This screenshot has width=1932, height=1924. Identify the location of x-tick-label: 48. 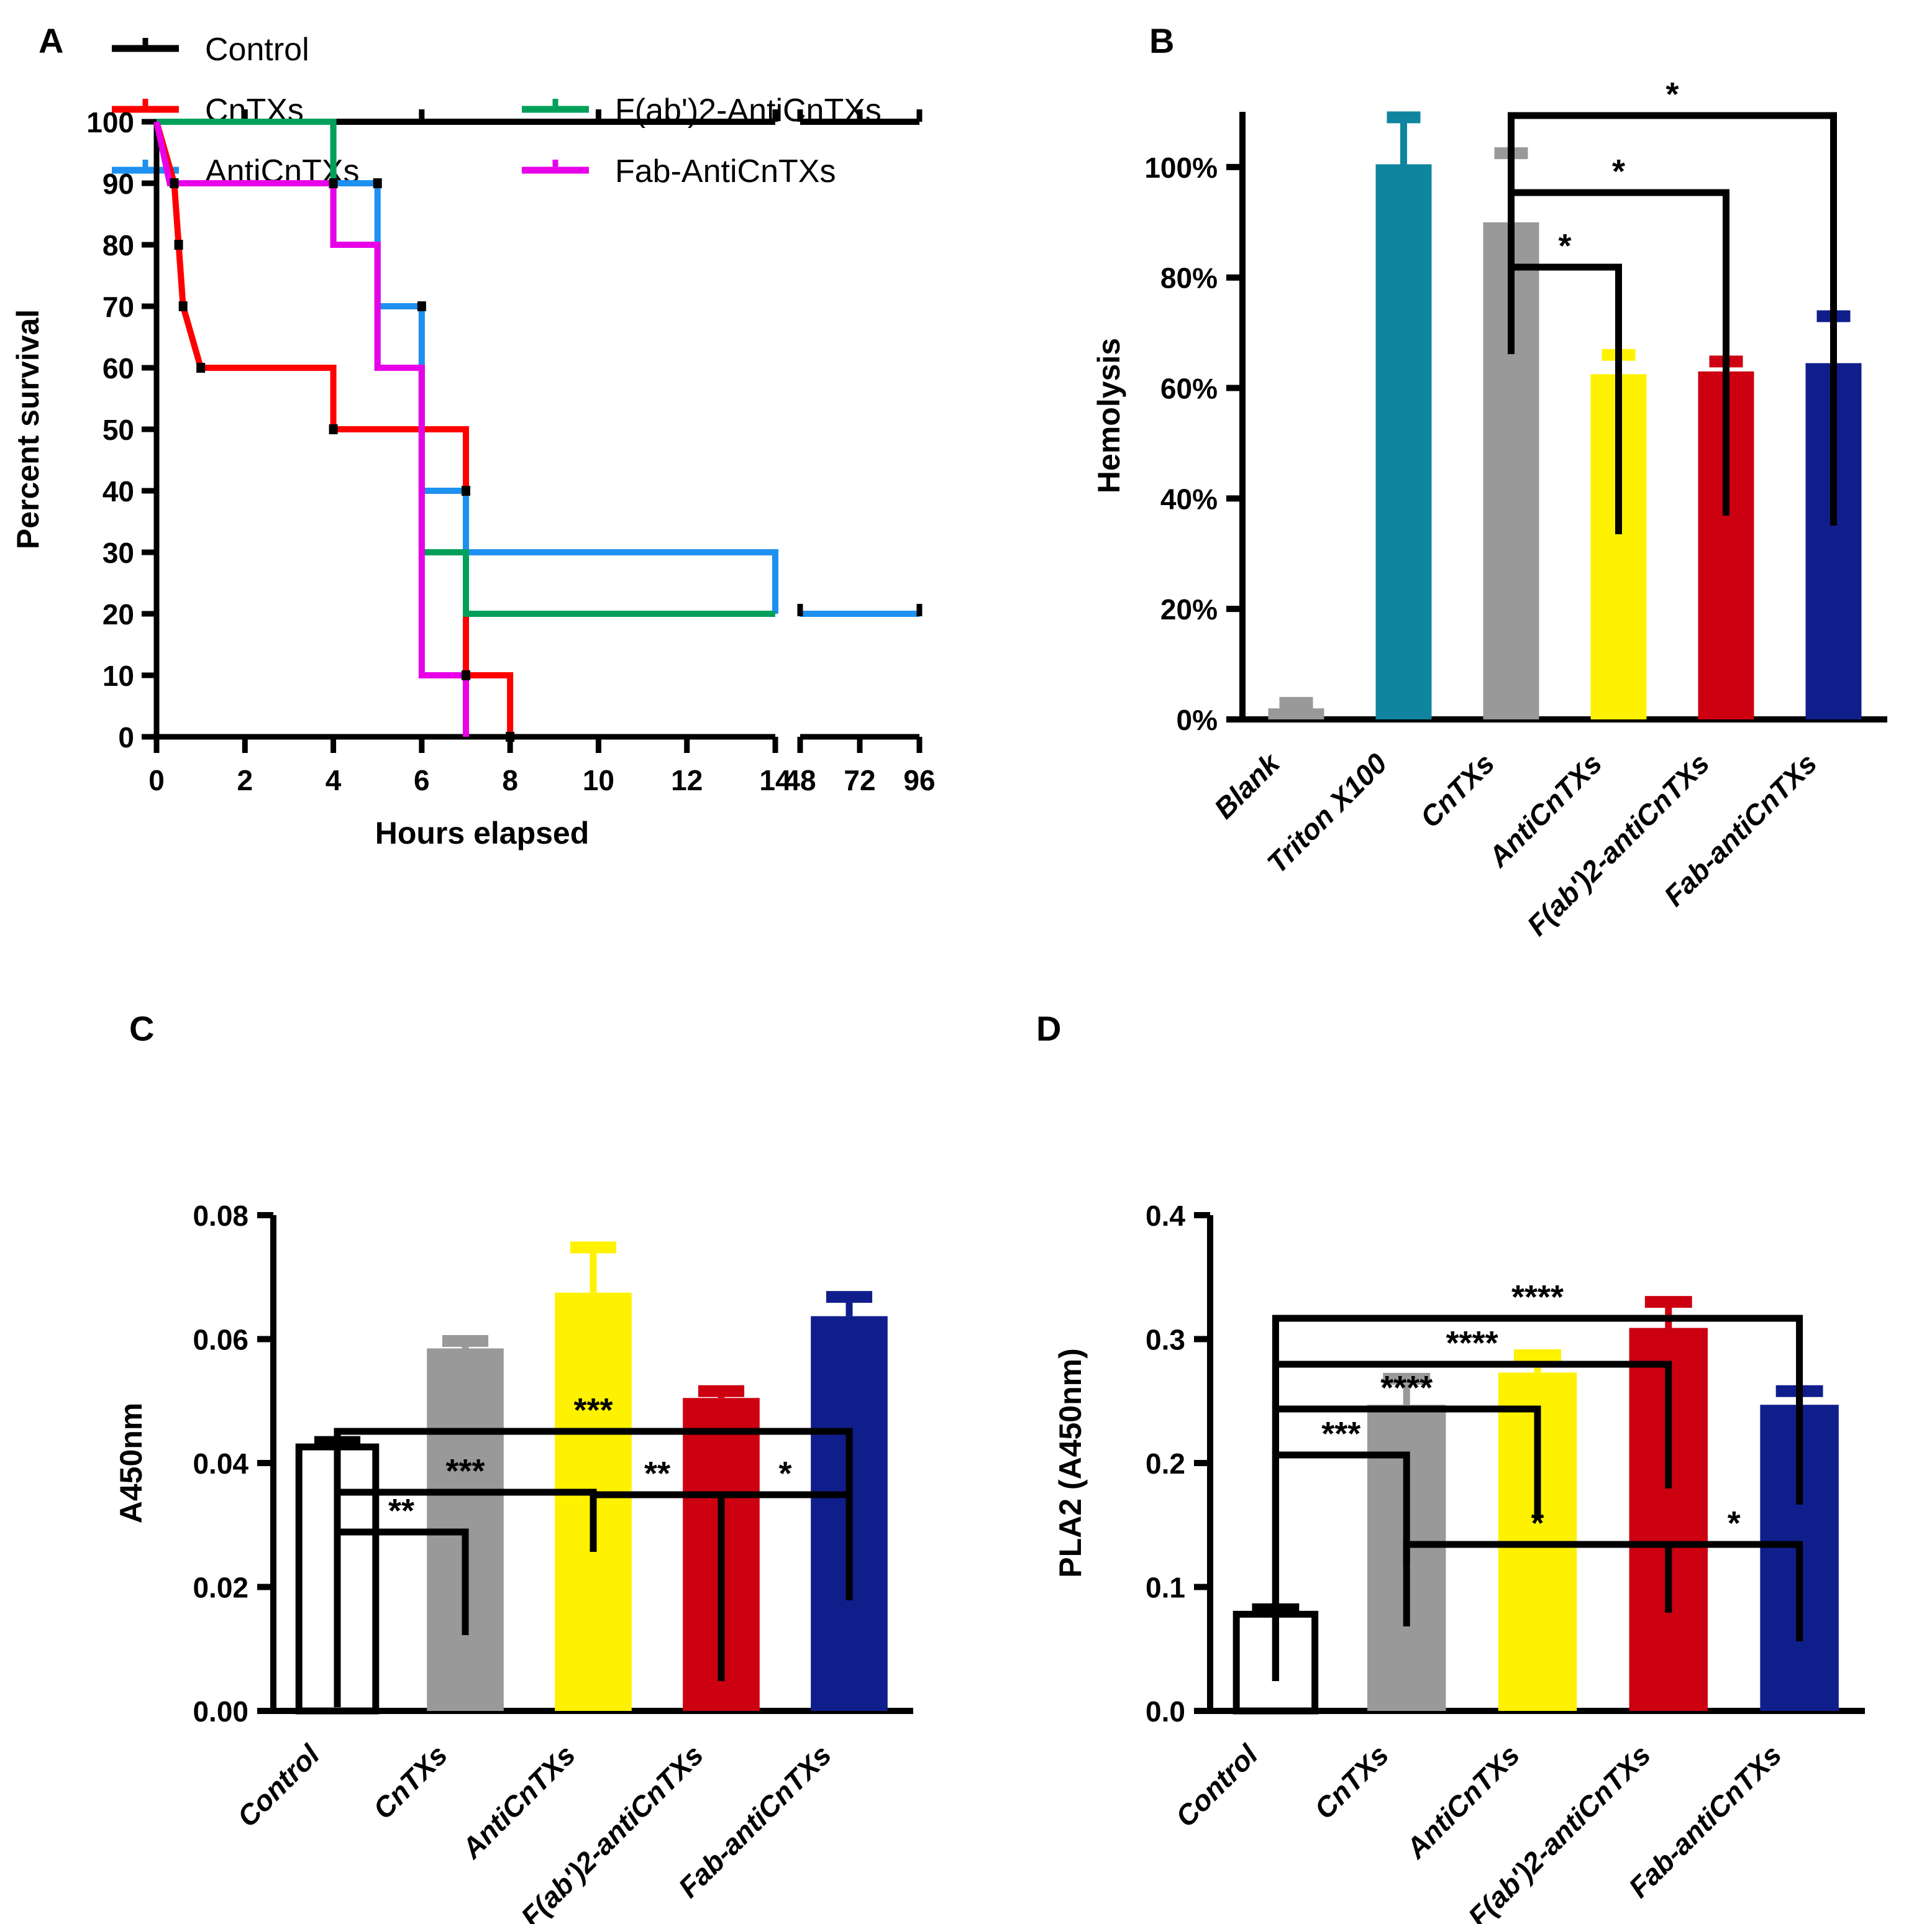
(800, 780).